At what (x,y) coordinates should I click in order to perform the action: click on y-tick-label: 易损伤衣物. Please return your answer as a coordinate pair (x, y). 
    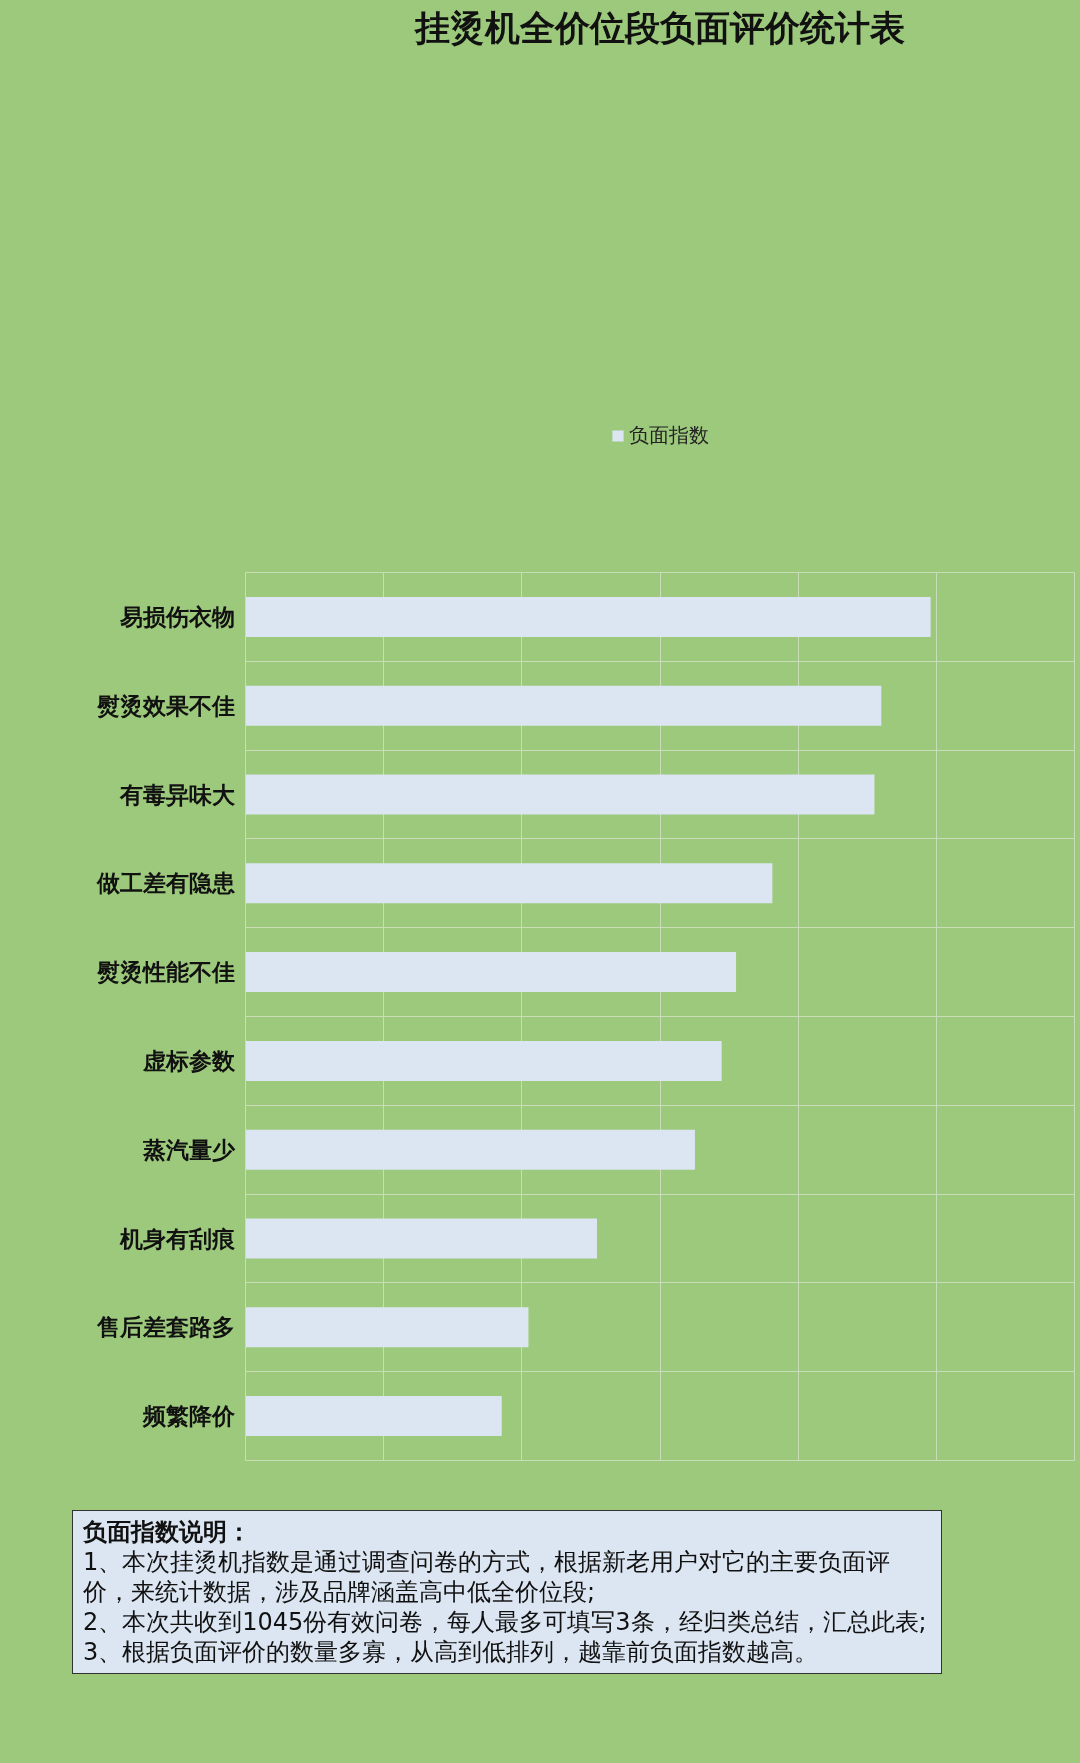
    Looking at the image, I should click on (176, 616).